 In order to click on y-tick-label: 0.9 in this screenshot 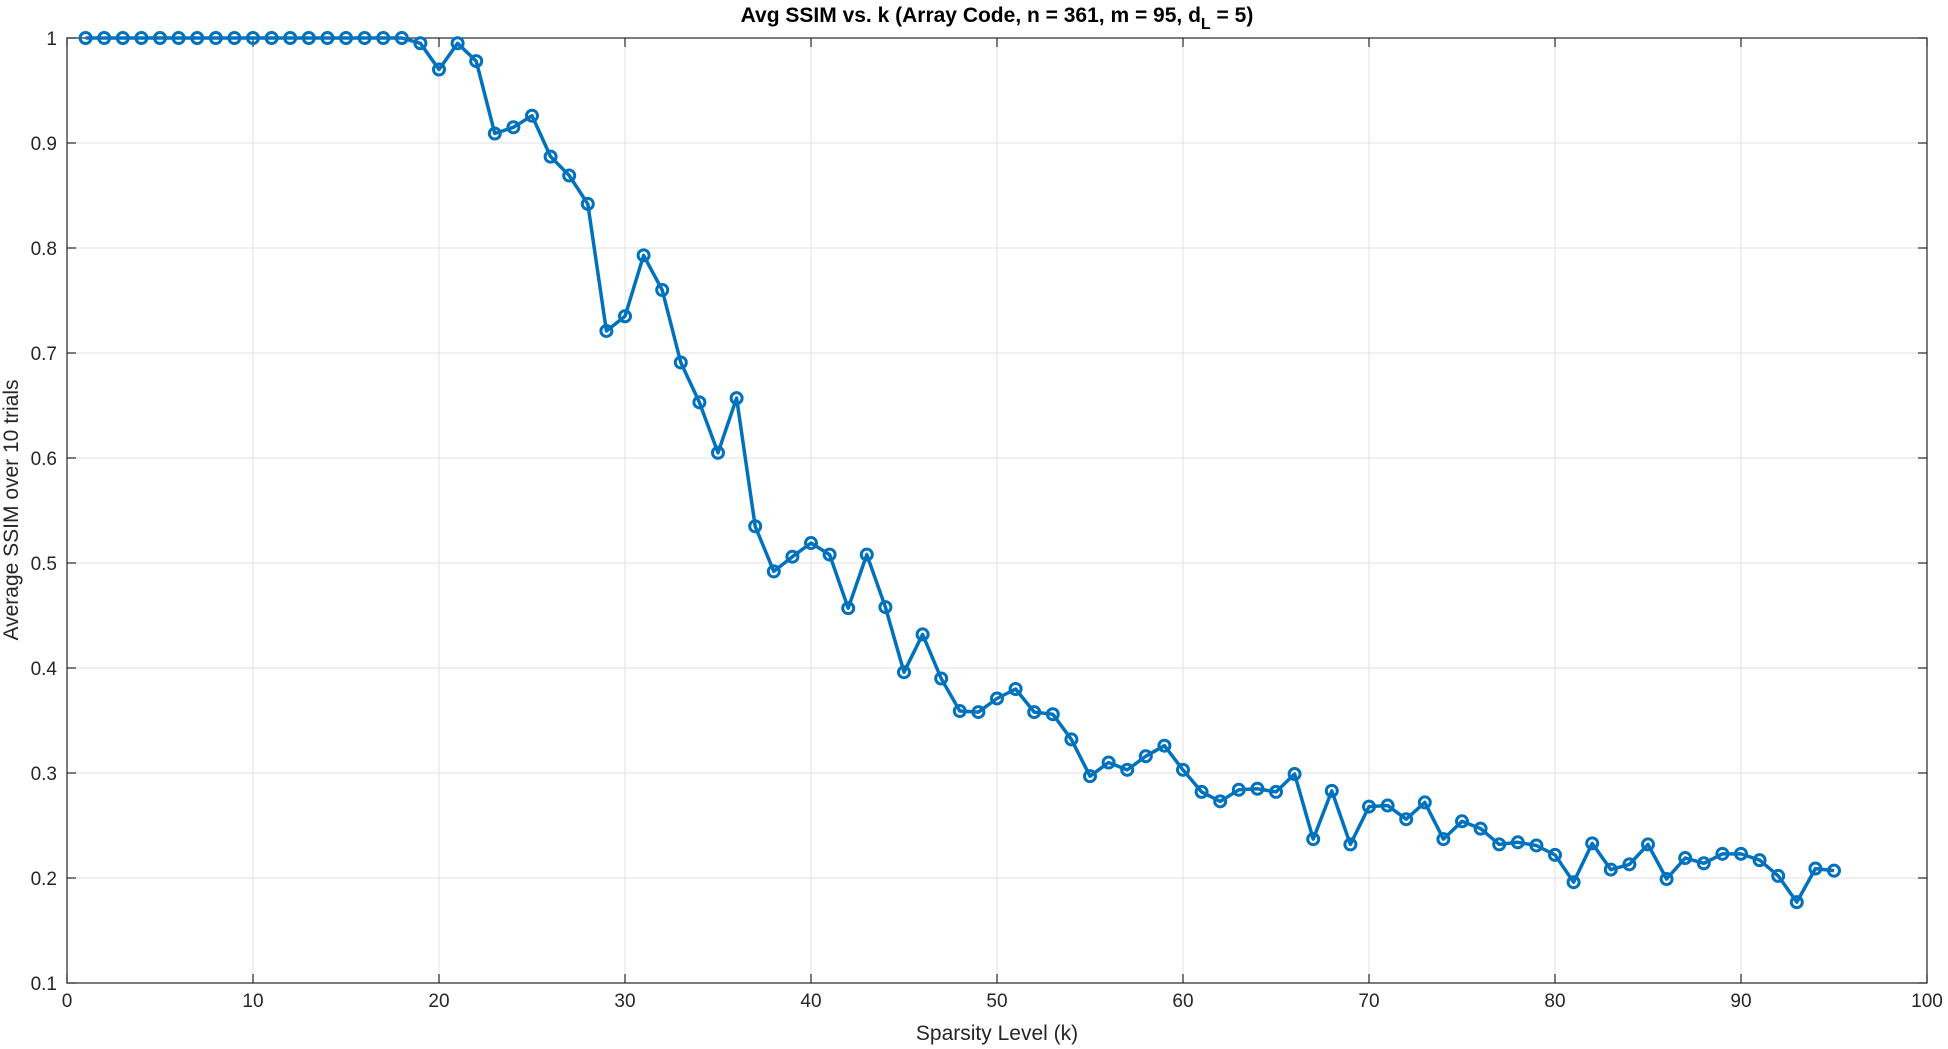, I will do `click(44, 144)`.